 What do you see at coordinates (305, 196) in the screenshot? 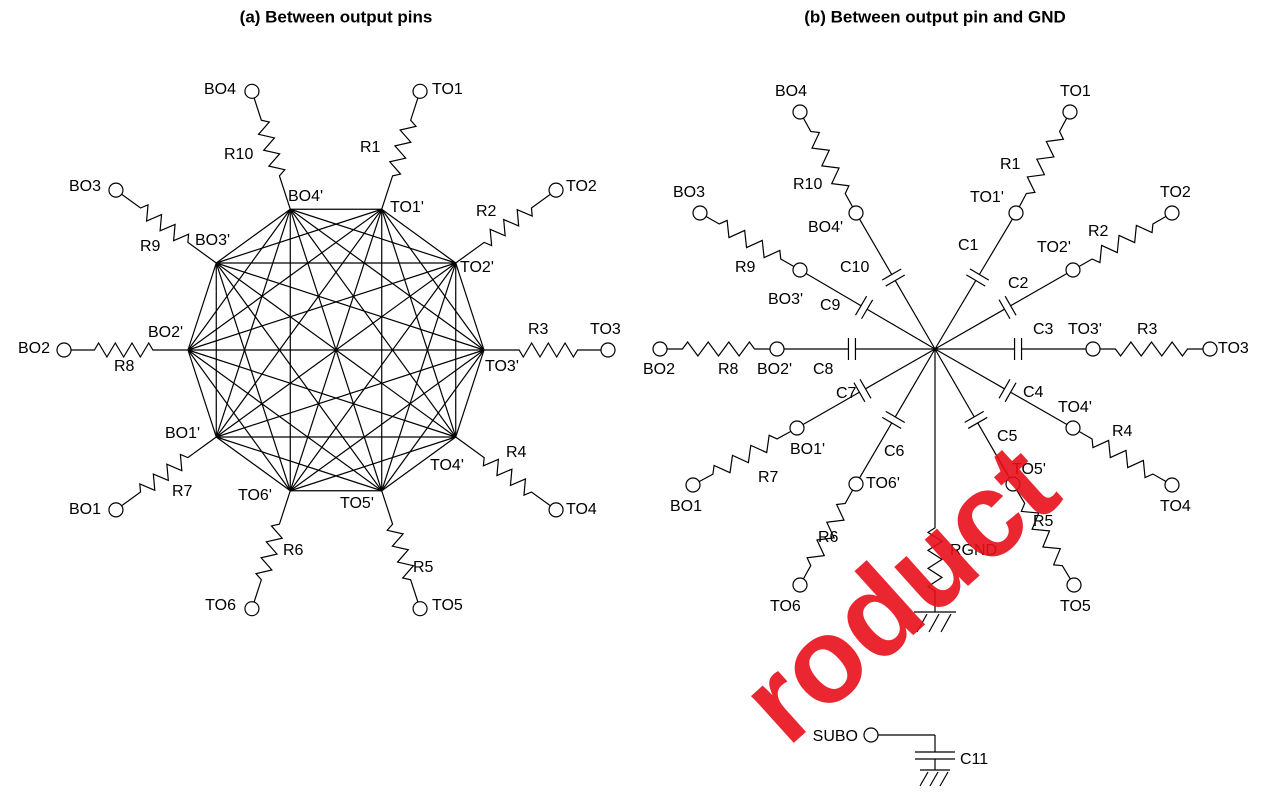
I see `label: BO4'` at bounding box center [305, 196].